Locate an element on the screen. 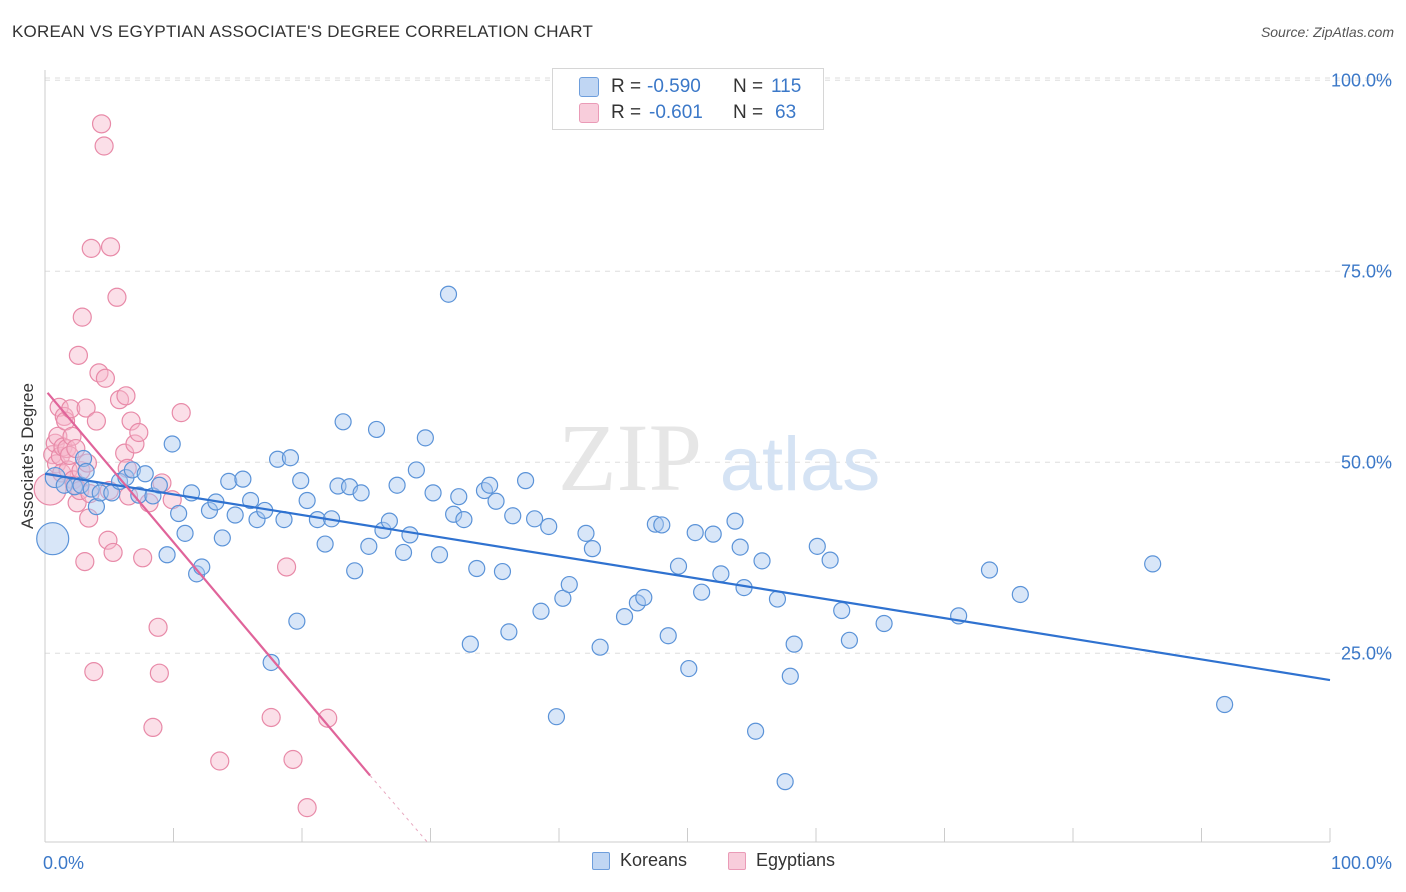  watermark-atlas: atlas is located at coordinates (800, 464).